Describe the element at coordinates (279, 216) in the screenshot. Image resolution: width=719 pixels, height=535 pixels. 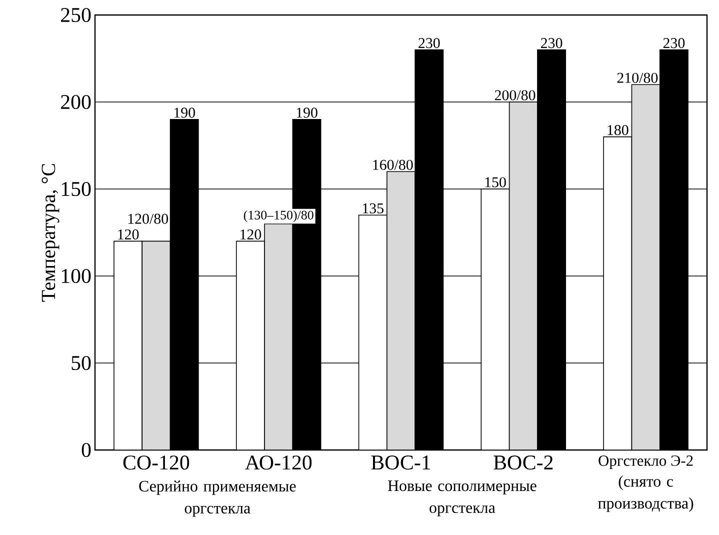
I see `data-label: (130–150)/80` at that location.